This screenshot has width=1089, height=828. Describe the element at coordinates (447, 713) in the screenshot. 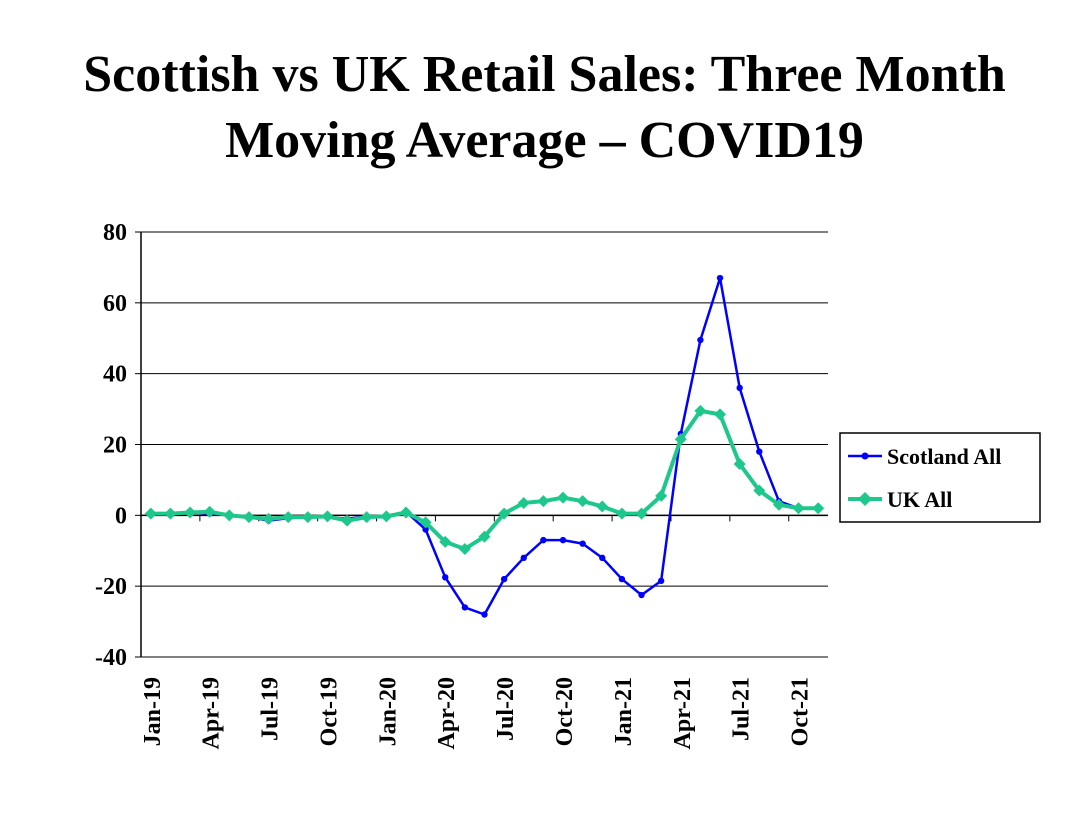

I see `x-tick-label: Apr-20` at that location.